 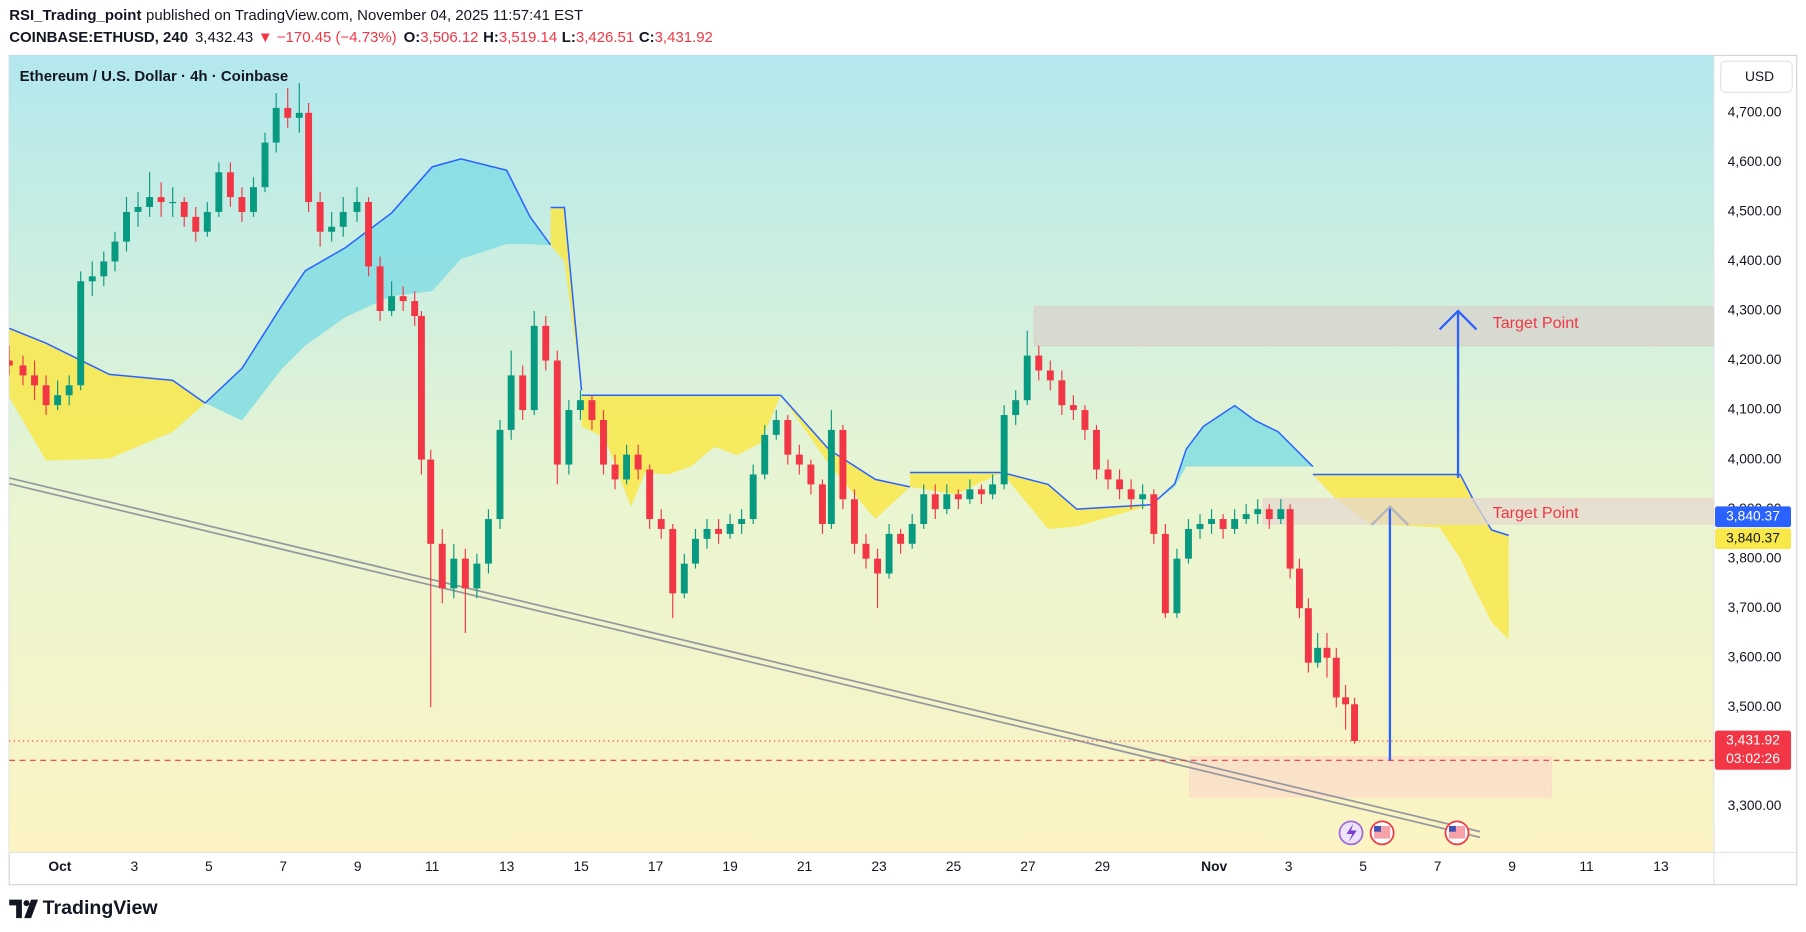 What do you see at coordinates (491, 37) in the screenshot?
I see `ohlc-key: H:` at bounding box center [491, 37].